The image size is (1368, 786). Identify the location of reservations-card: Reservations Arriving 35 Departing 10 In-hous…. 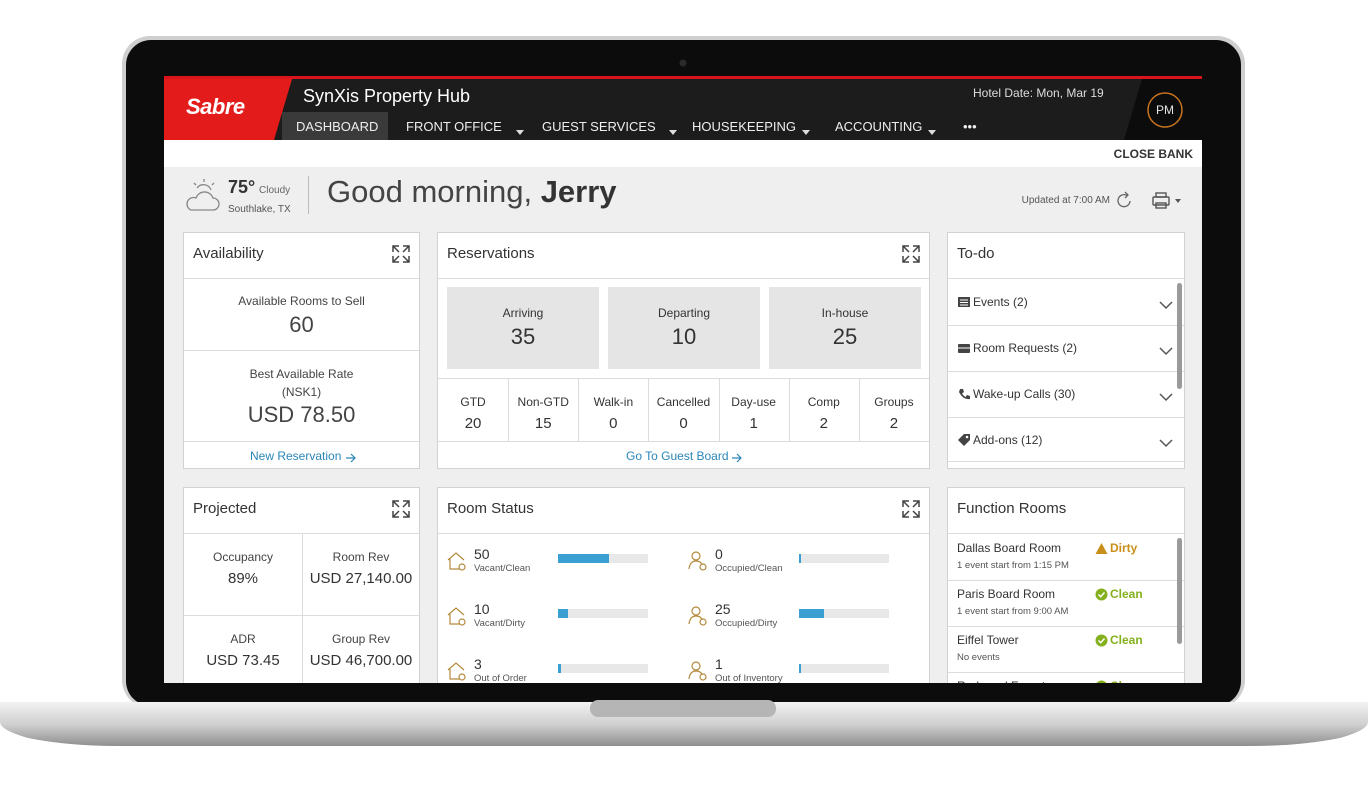
(683, 350).